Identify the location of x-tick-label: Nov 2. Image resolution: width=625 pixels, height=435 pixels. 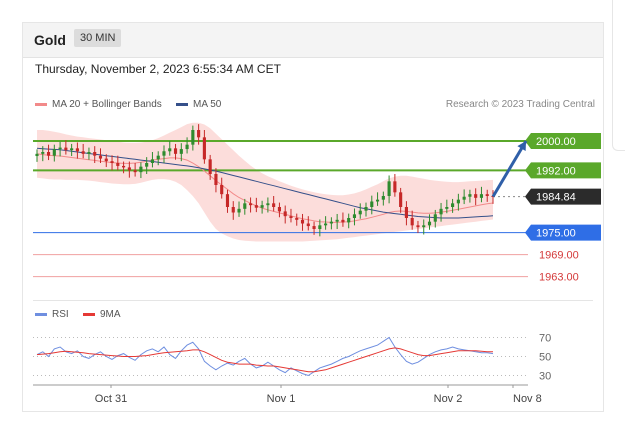
(448, 399).